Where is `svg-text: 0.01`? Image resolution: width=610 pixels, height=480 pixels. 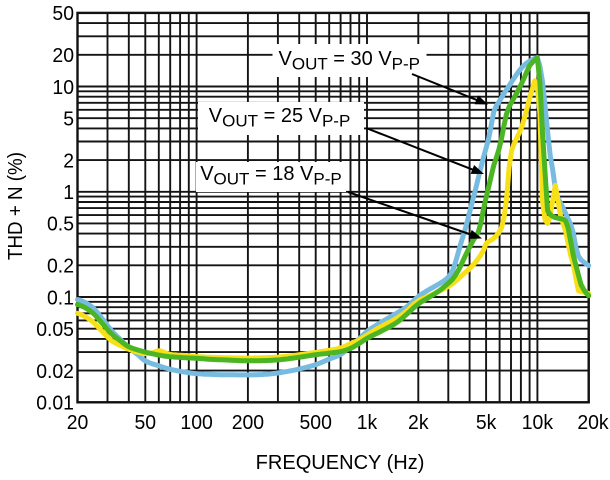
svg-text: 0.01 is located at coordinates (55, 404).